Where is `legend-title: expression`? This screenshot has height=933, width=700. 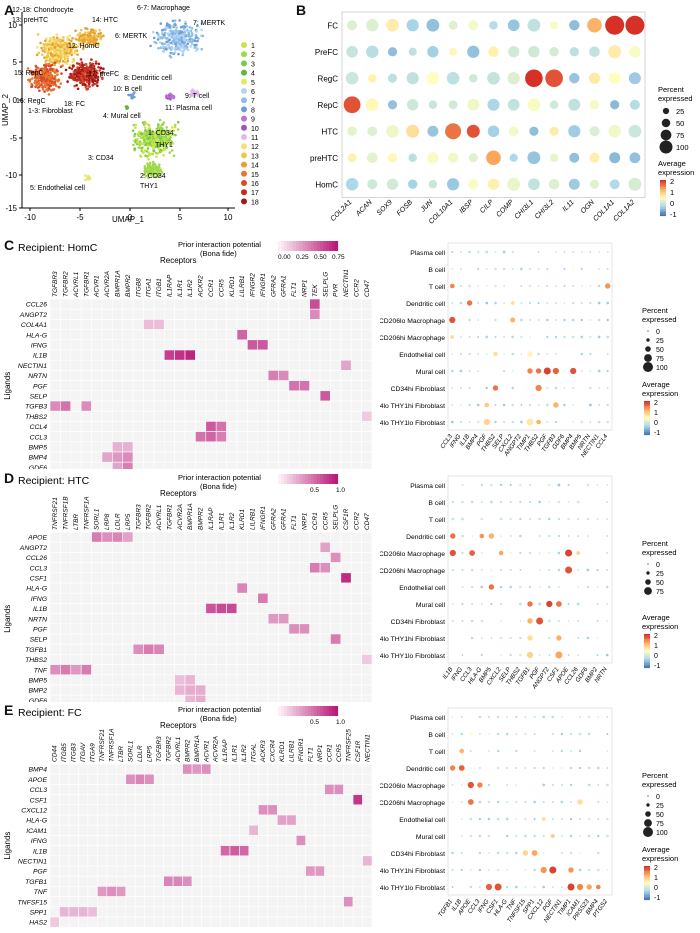 legend-title: expression is located at coordinates (660, 626).